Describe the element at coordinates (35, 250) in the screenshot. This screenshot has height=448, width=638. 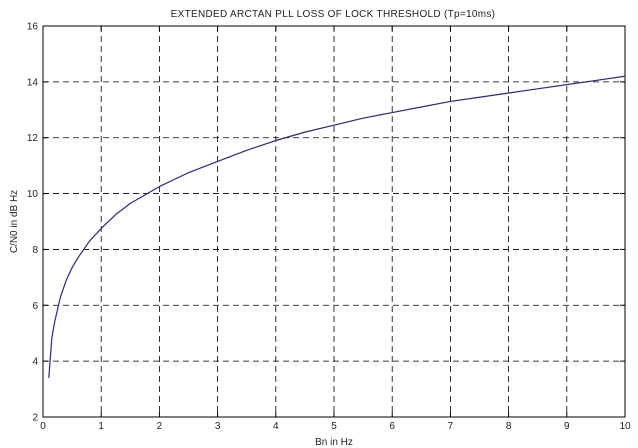
I see `y-tick-label: 8` at that location.